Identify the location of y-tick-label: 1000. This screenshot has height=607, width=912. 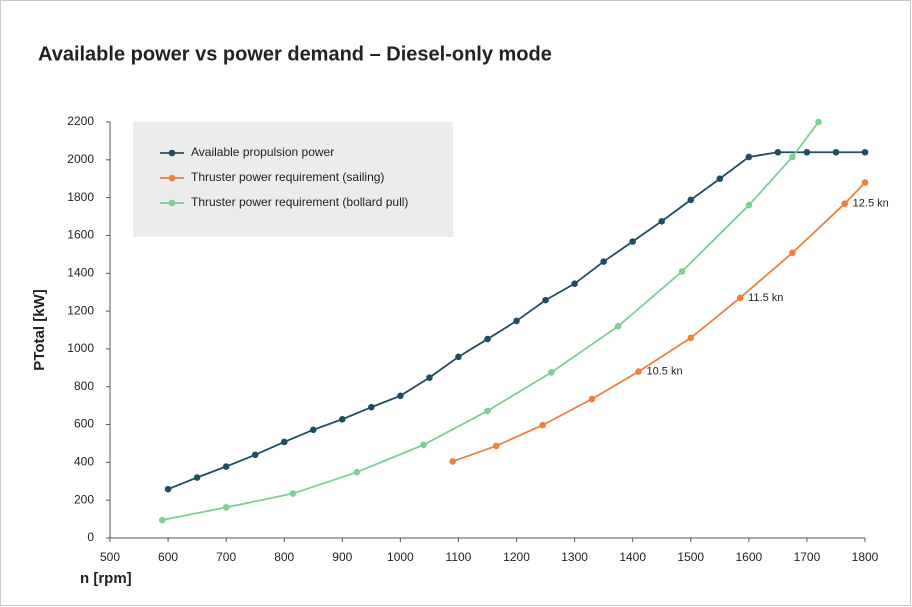
(80, 348).